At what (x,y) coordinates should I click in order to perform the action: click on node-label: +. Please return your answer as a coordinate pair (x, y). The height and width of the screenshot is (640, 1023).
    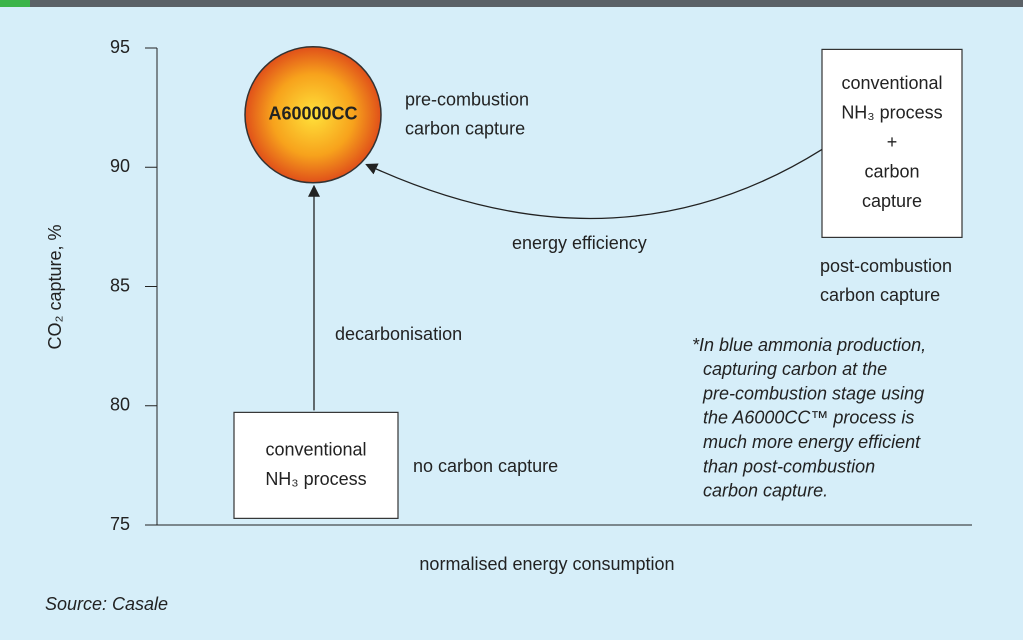
    Looking at the image, I should click on (892, 142).